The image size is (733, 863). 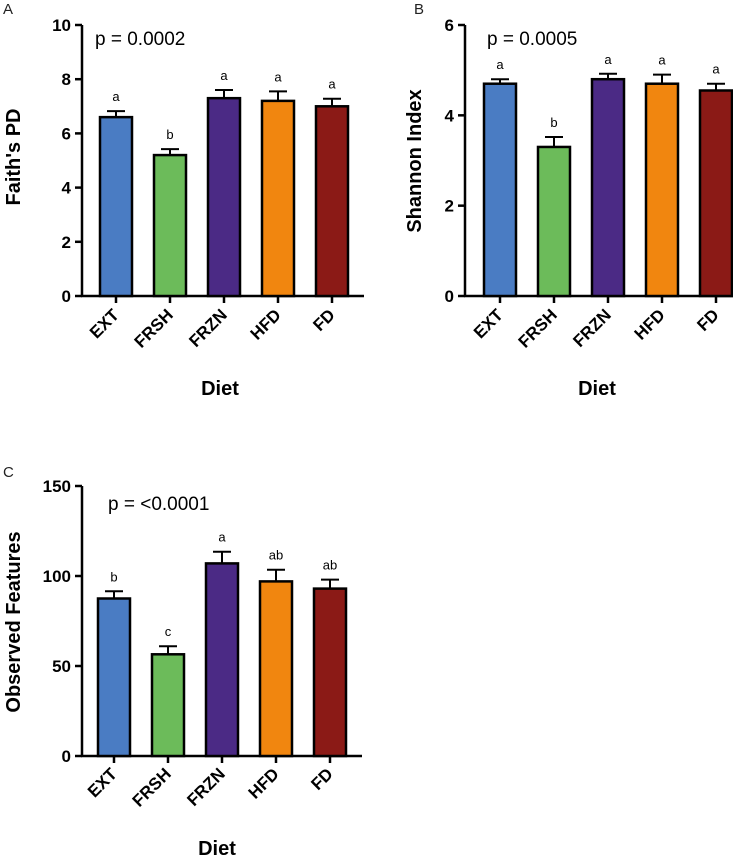 I want to click on panel-letter-b: B, so click(x=419, y=9).